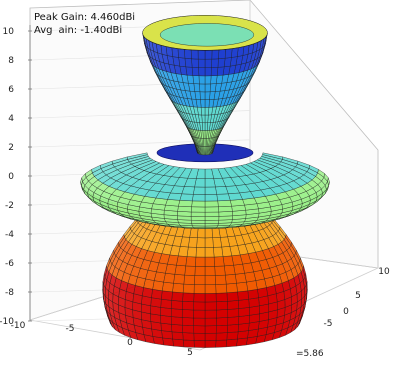  What do you see at coordinates (43, 30) in the screenshot?
I see `avg-gain-prefix: Avg` at bounding box center [43, 30].